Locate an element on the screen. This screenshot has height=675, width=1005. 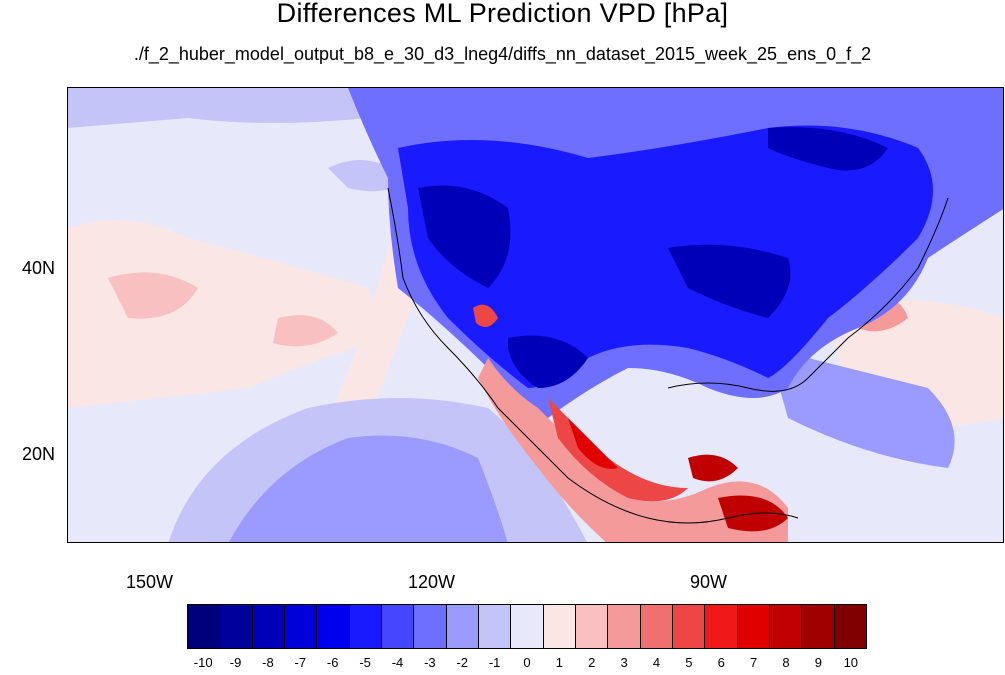
blue-band-south-inner is located at coordinates (368, 488).